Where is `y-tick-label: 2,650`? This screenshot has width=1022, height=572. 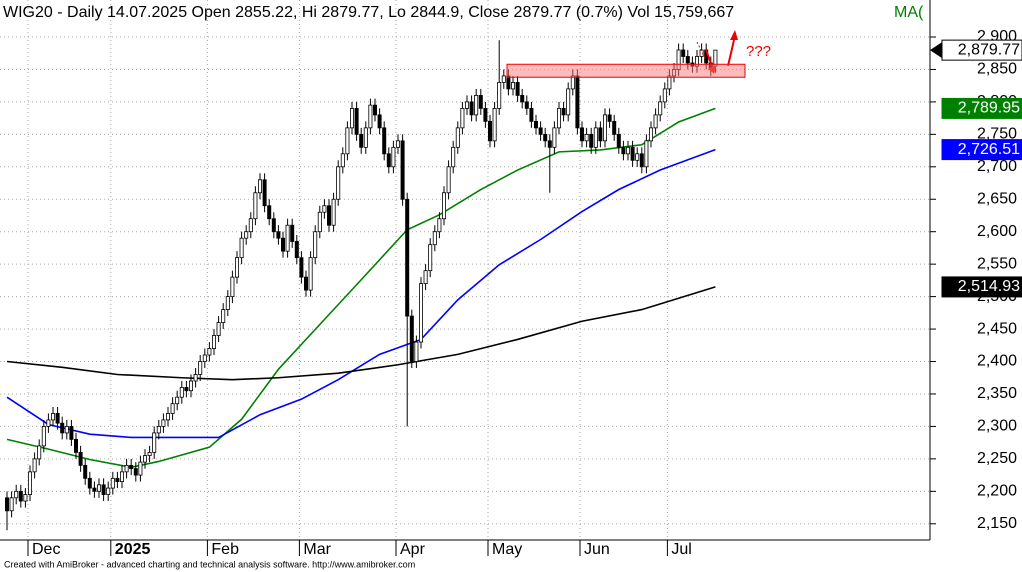 y-tick-label: 2,650 is located at coordinates (997, 198).